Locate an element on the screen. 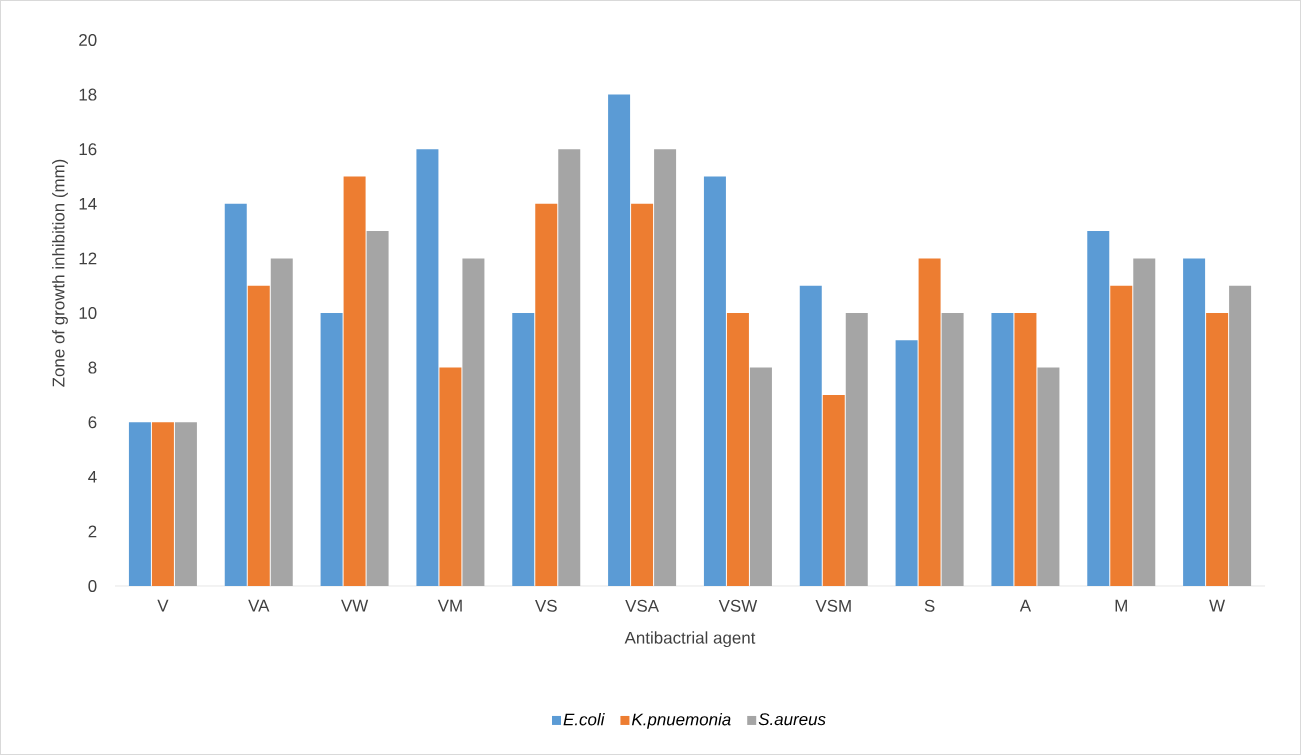  y-tick-label: 8 is located at coordinates (92, 367).